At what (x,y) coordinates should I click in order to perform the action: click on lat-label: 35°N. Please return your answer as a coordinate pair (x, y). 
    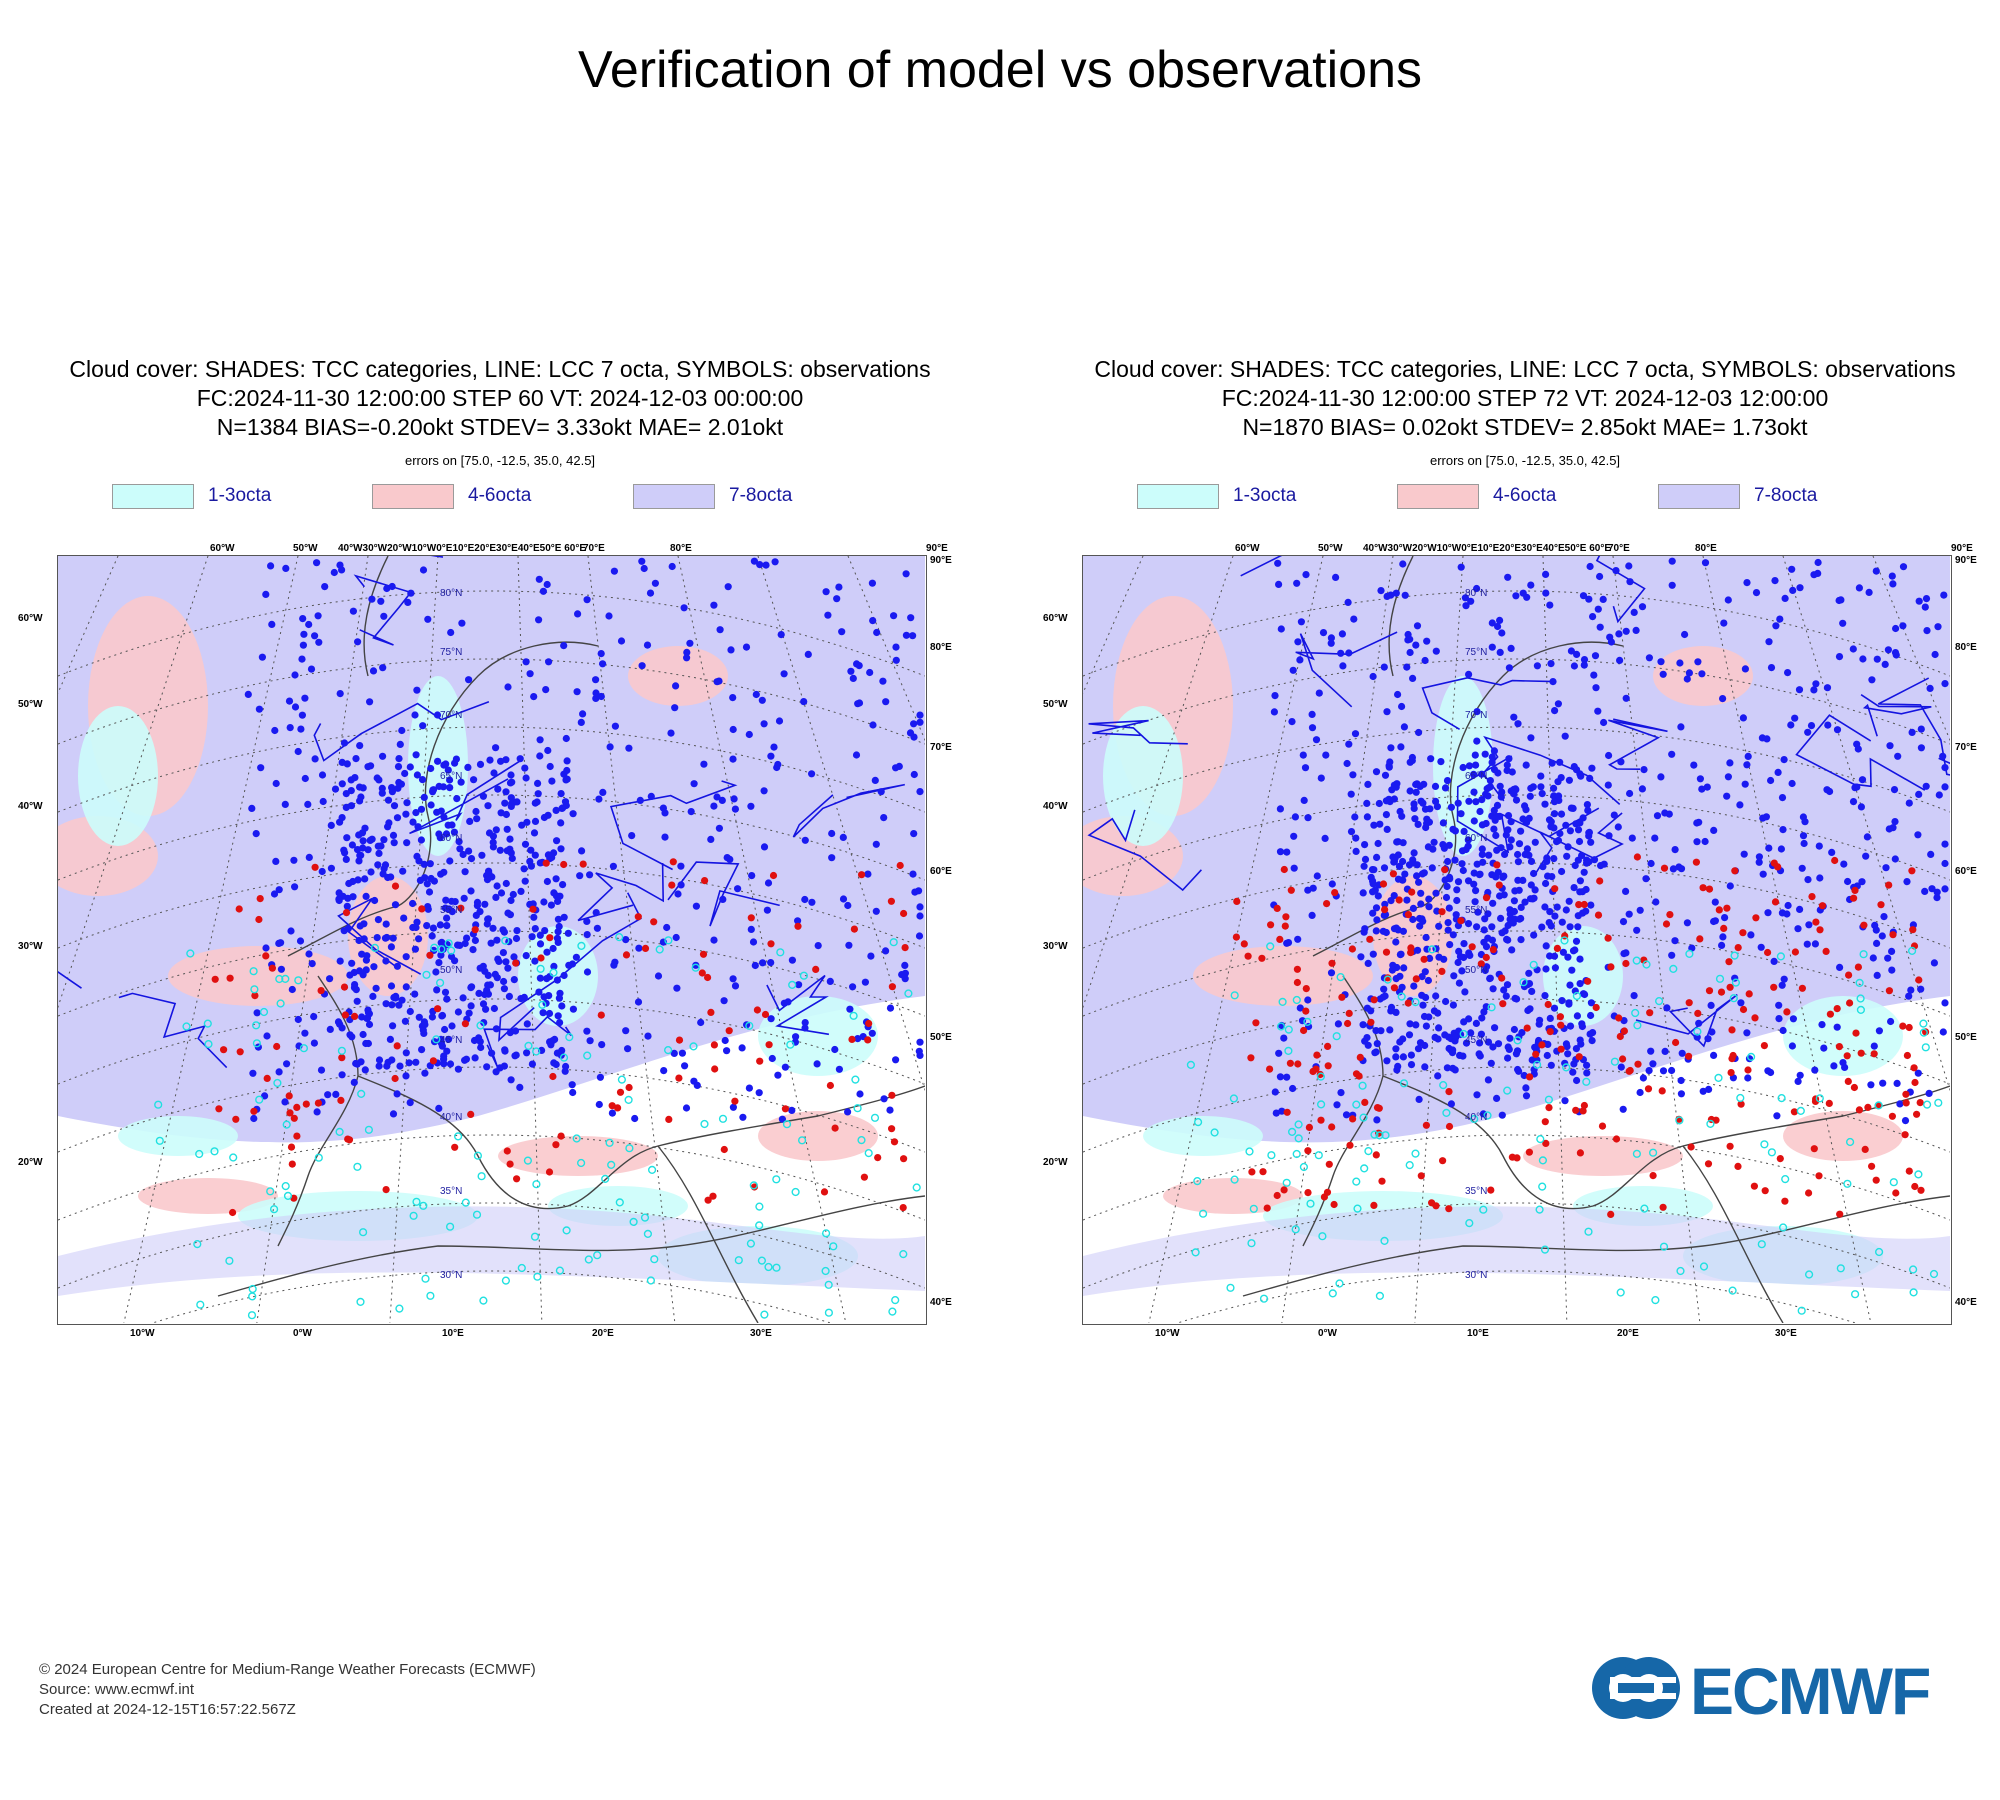
    Looking at the image, I should click on (1476, 1191).